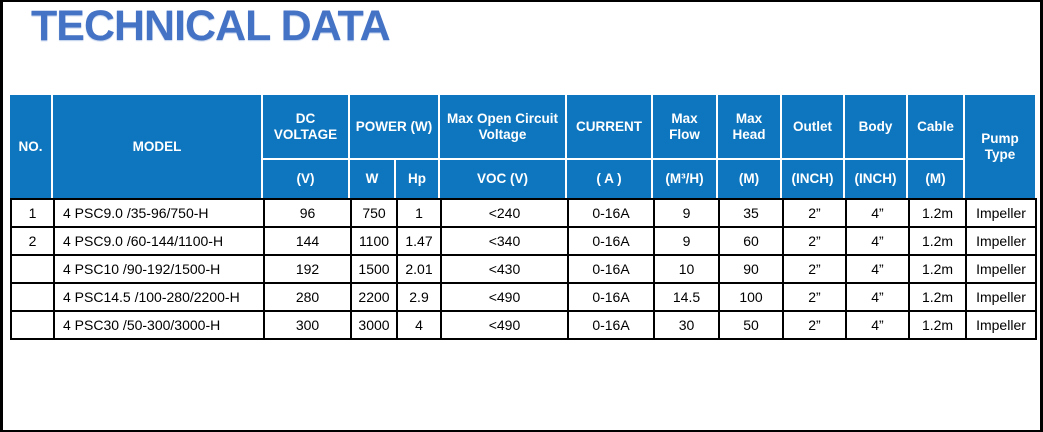 This screenshot has height=432, width=1043. Describe the element at coordinates (813, 127) in the screenshot. I see `header-outlet: Outlet` at that location.